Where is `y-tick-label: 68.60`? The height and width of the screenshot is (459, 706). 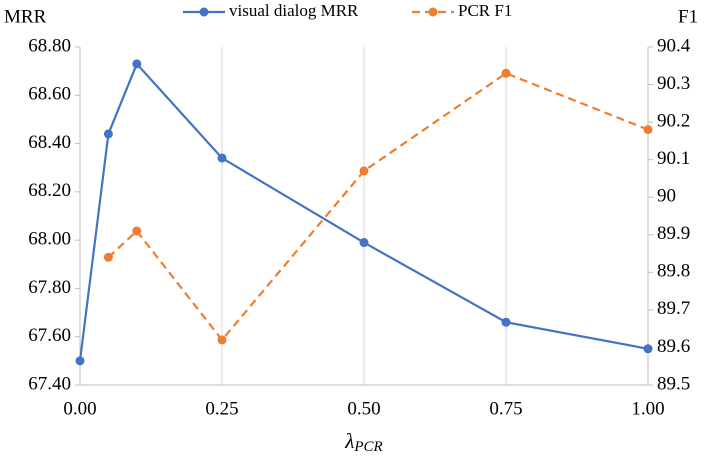
y-tick-label: 68.60 is located at coordinates (49, 94).